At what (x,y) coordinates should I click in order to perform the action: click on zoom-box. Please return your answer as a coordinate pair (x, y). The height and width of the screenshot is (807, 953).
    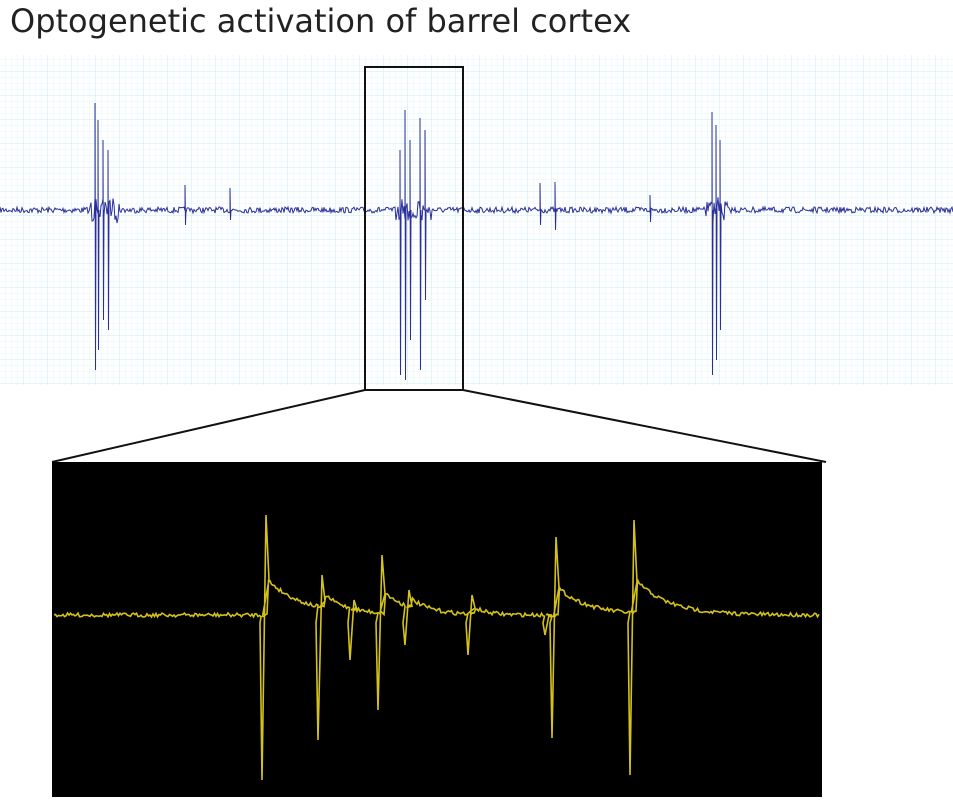
    Looking at the image, I should click on (414, 228).